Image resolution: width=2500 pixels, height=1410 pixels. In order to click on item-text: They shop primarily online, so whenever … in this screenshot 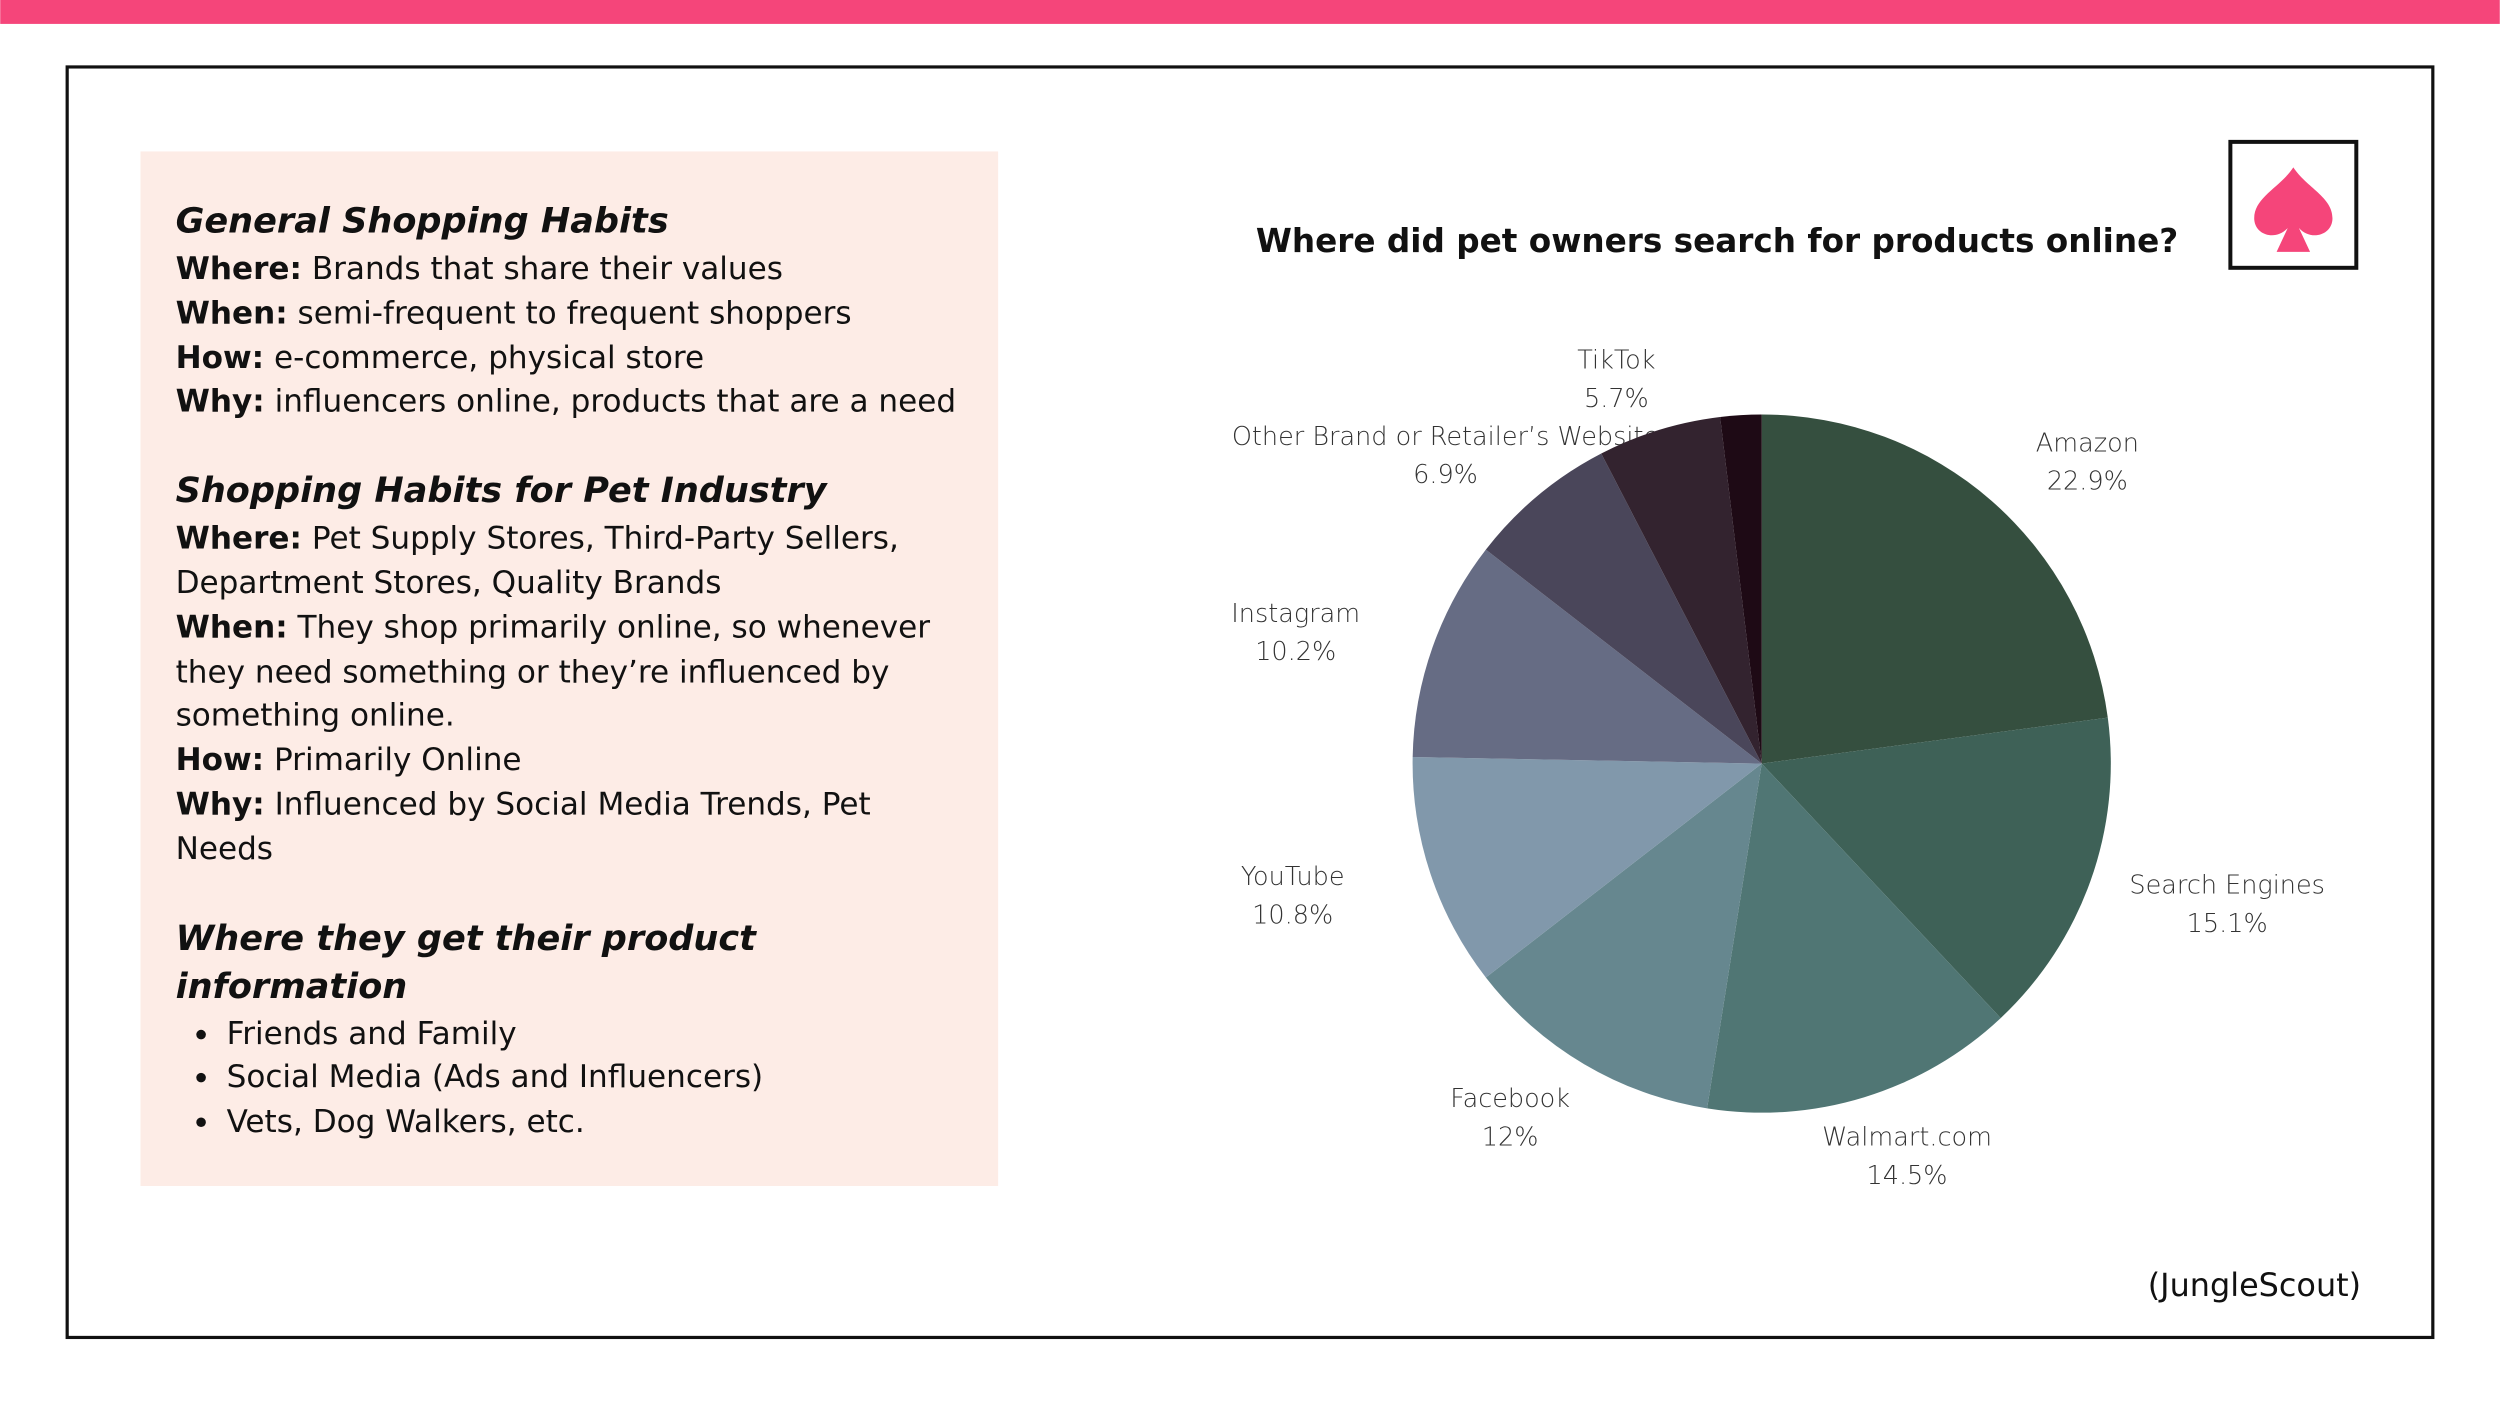, I will do `click(553, 671)`.